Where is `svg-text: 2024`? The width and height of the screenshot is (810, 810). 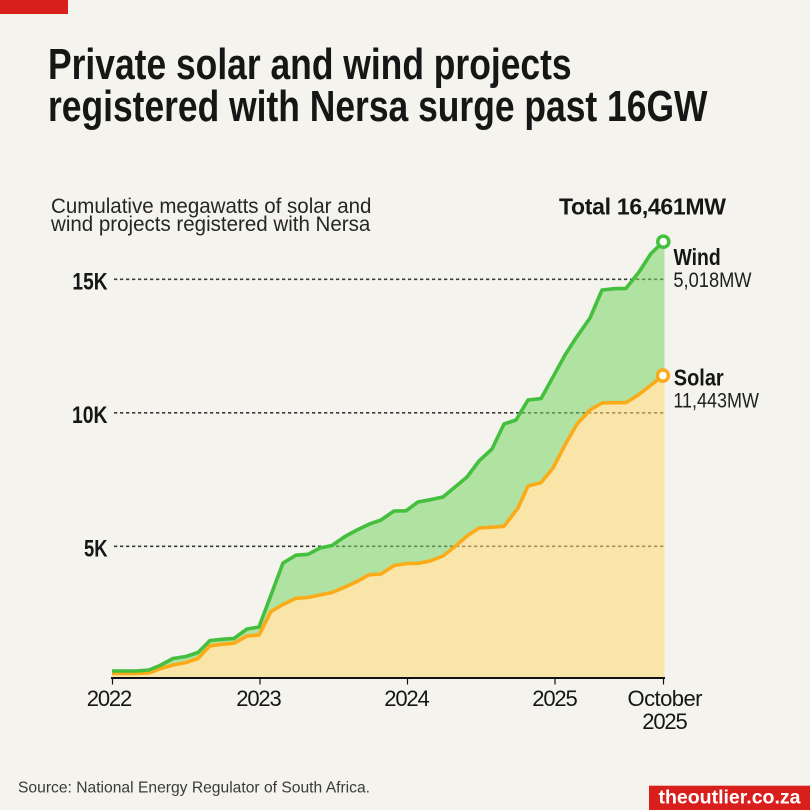 svg-text: 2024 is located at coordinates (407, 698).